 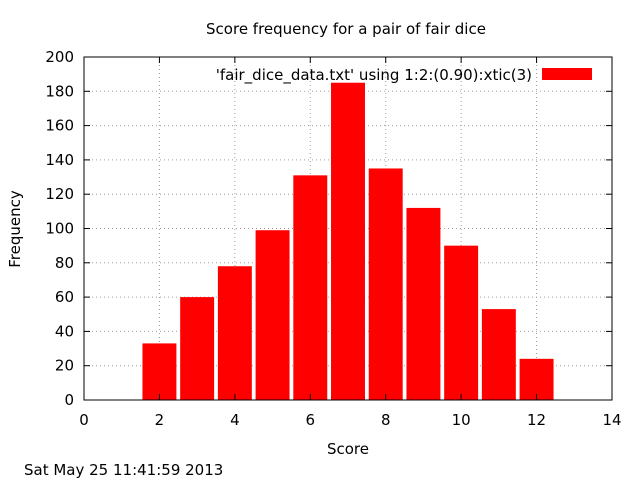 What do you see at coordinates (59, 194) in the screenshot?
I see `y-tick-label: 120` at bounding box center [59, 194].